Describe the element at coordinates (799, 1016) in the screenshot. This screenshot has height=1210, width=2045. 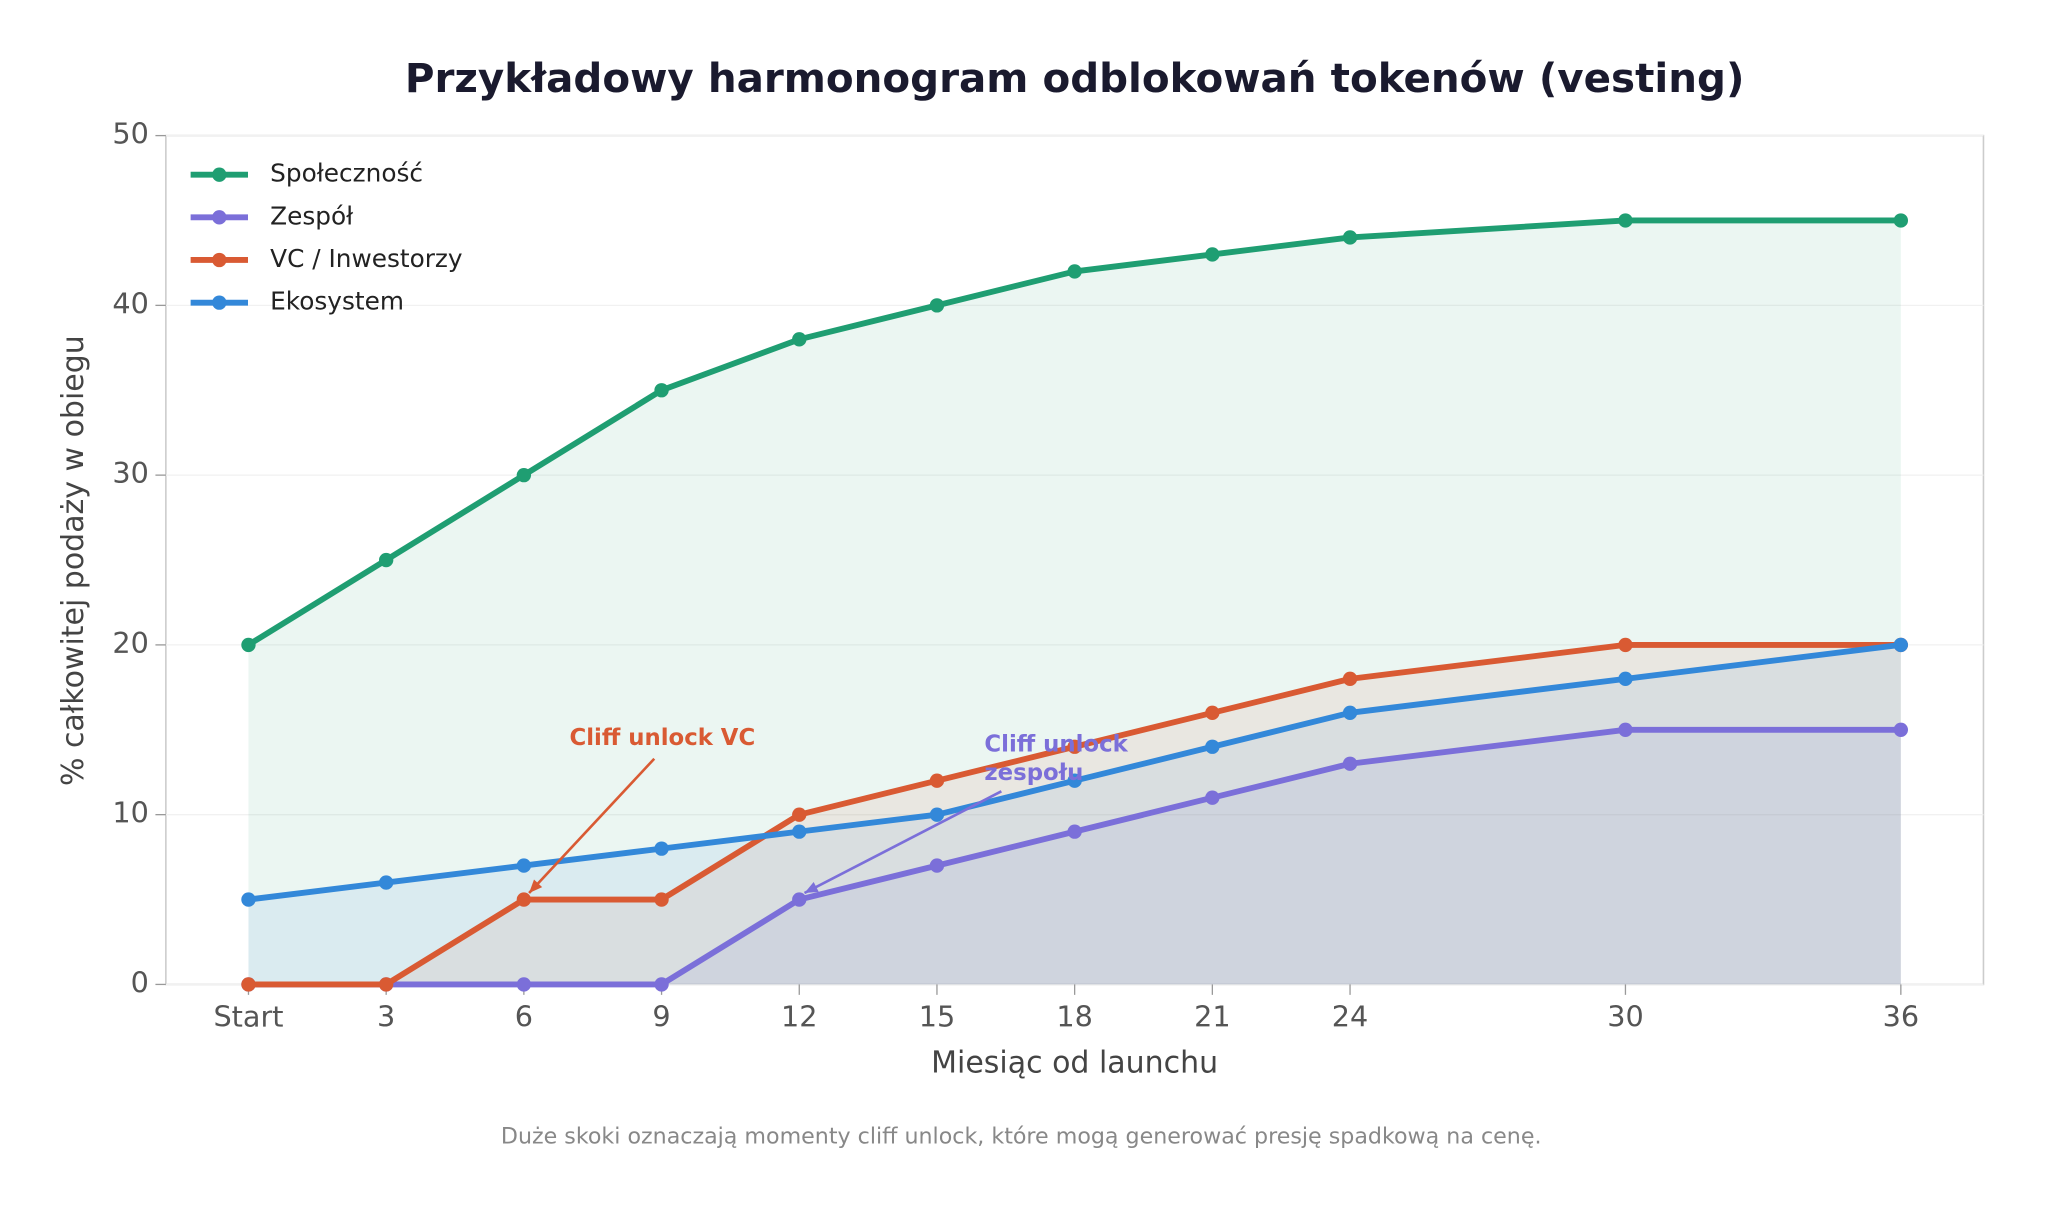
I see `x-tick-label: 12` at that location.